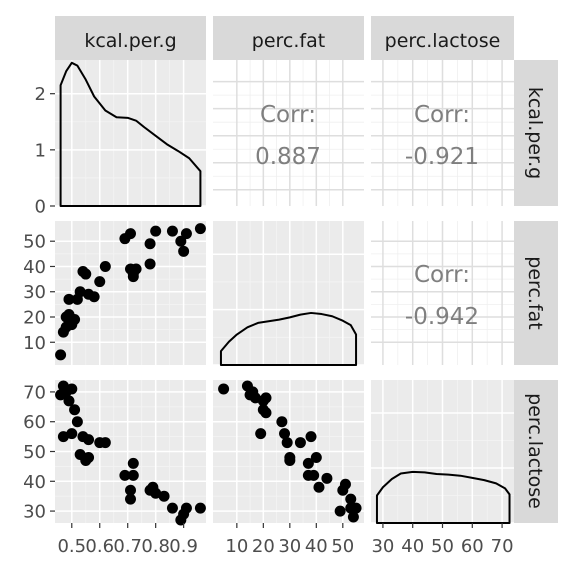  I want to click on tick-label-left-lactose: 70, so click(34, 392).